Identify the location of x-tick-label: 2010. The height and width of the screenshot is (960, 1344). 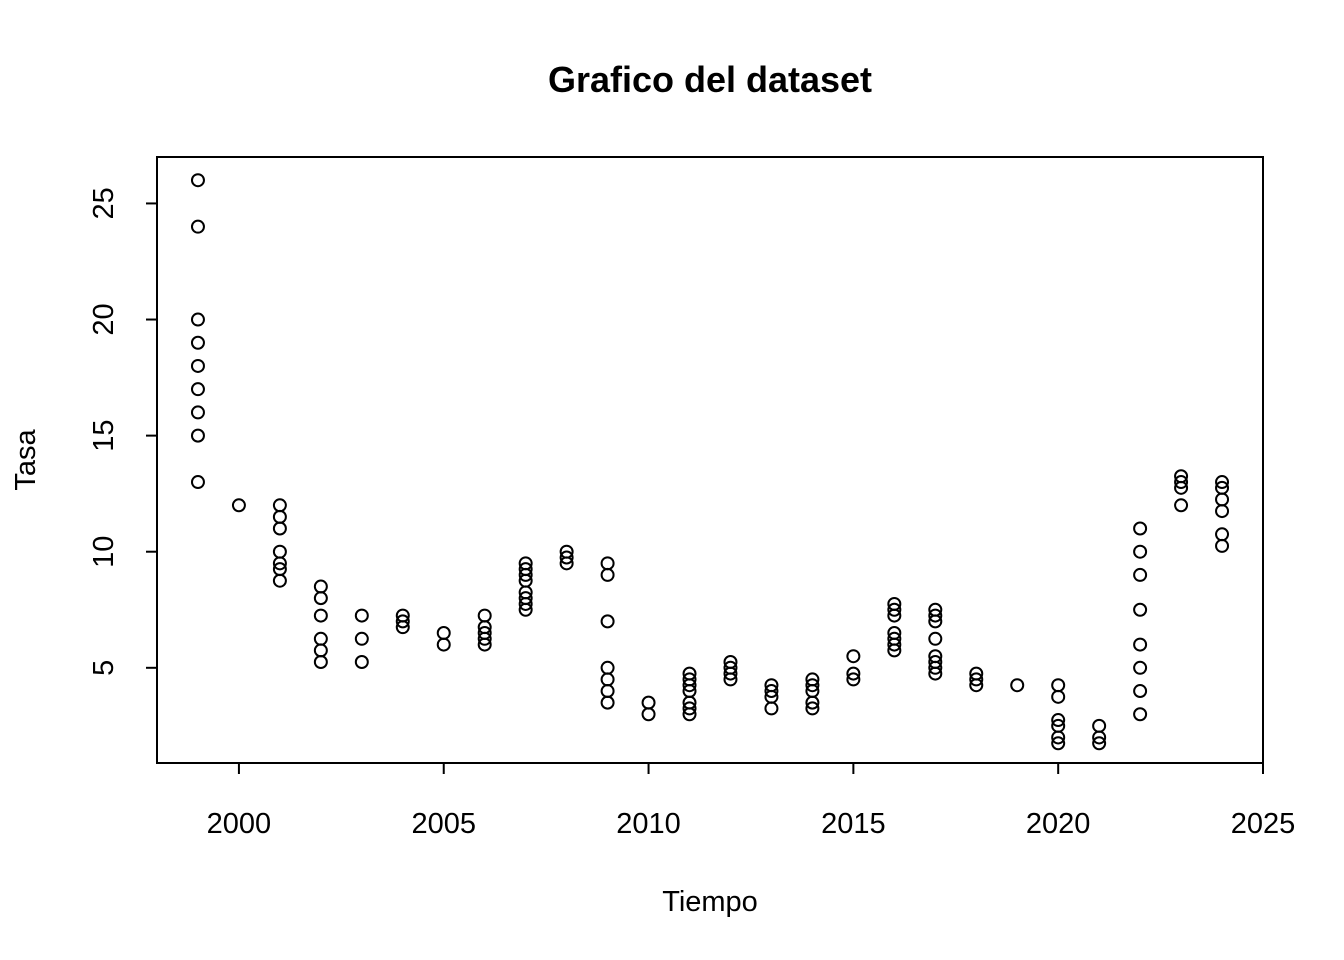
(648, 824).